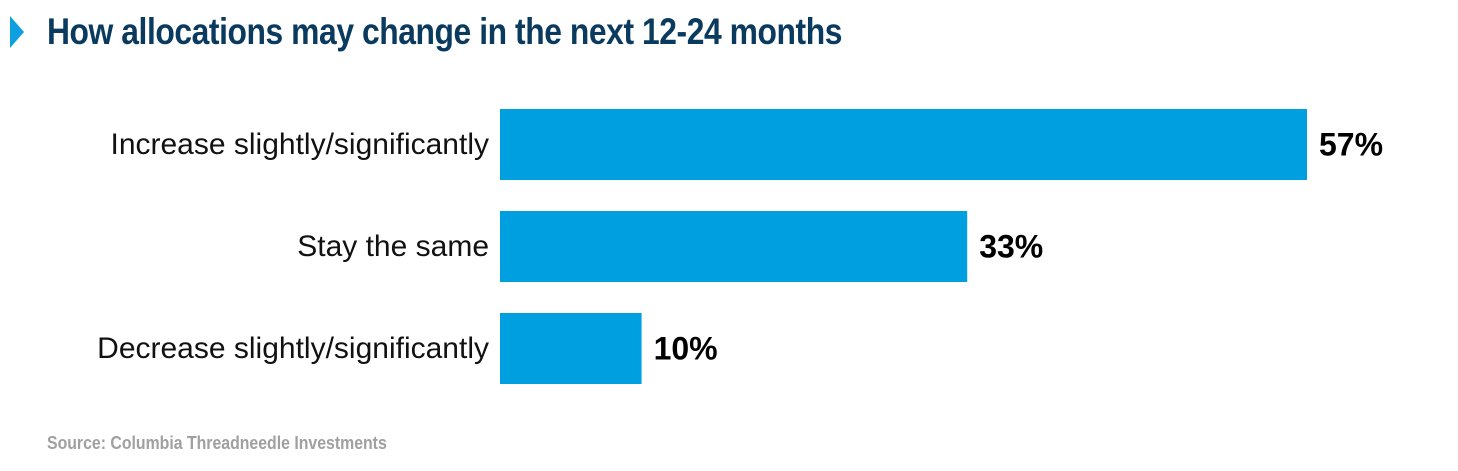 Image resolution: width=1458 pixels, height=471 pixels. What do you see at coordinates (393, 246) in the screenshot?
I see `category-label-1: Stay the same` at bounding box center [393, 246].